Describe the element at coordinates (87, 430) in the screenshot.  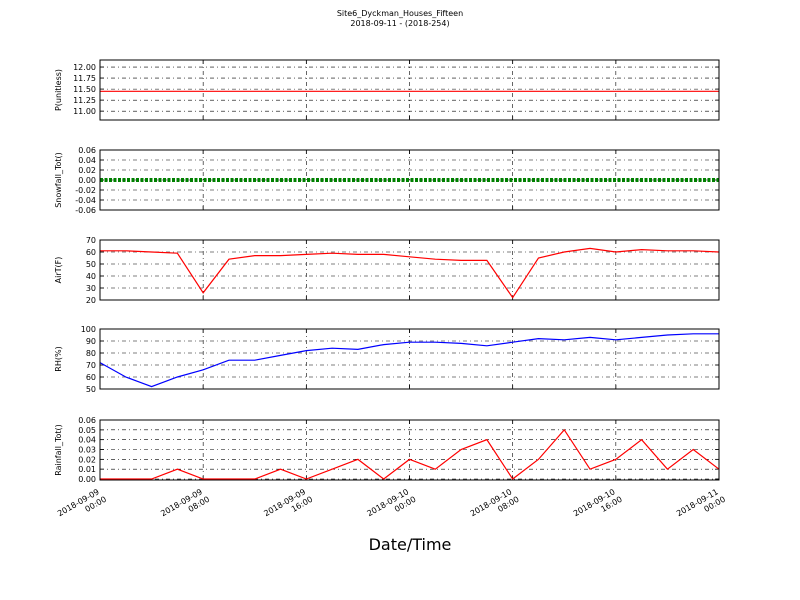
I see `y-tick-label: 0.05` at that location.